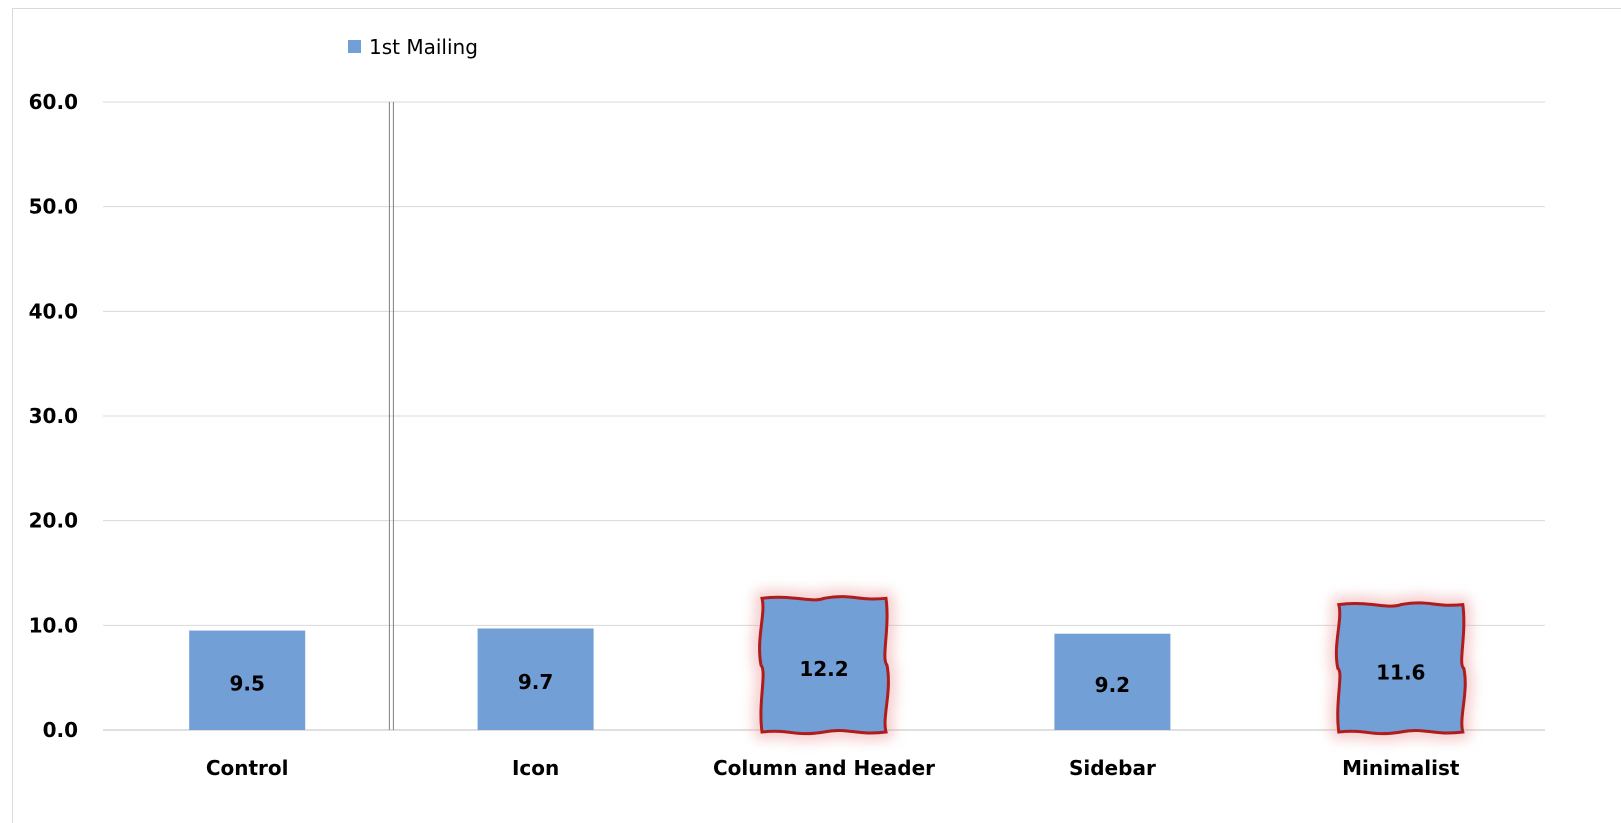 The height and width of the screenshot is (823, 1621). Describe the element at coordinates (1112, 768) in the screenshot. I see `x-category-label: Sidebar` at that location.